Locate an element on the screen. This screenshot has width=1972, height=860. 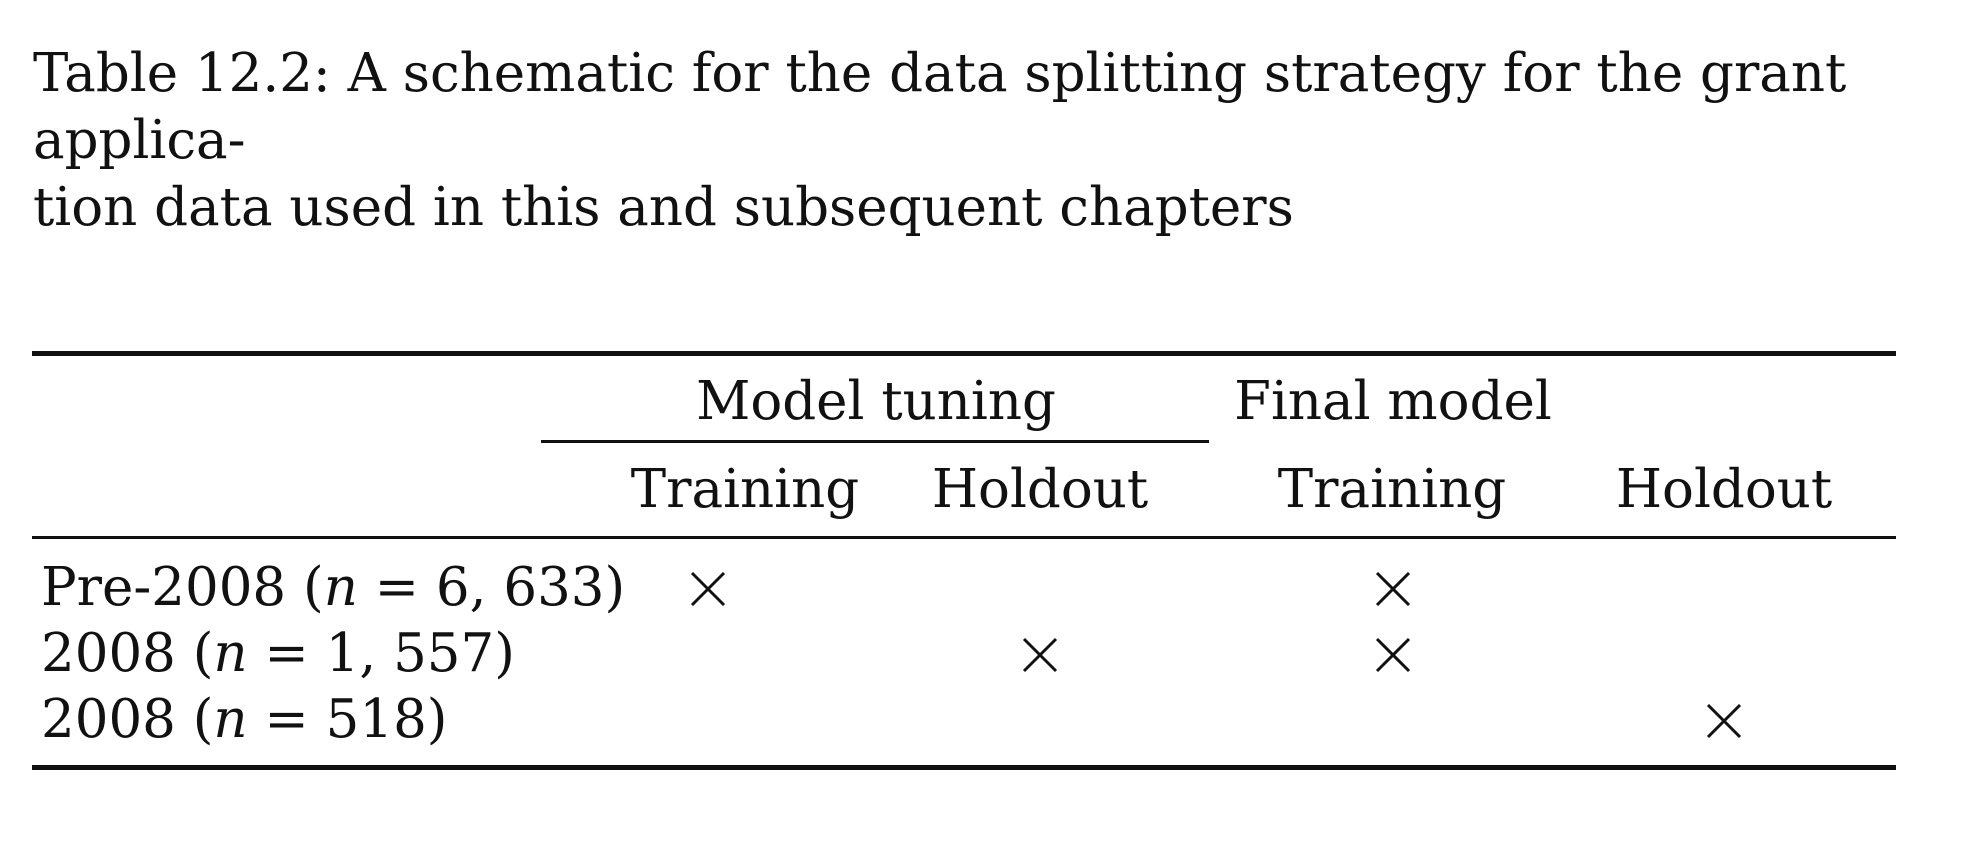
model-tuning-span-rule is located at coordinates (875, 441).